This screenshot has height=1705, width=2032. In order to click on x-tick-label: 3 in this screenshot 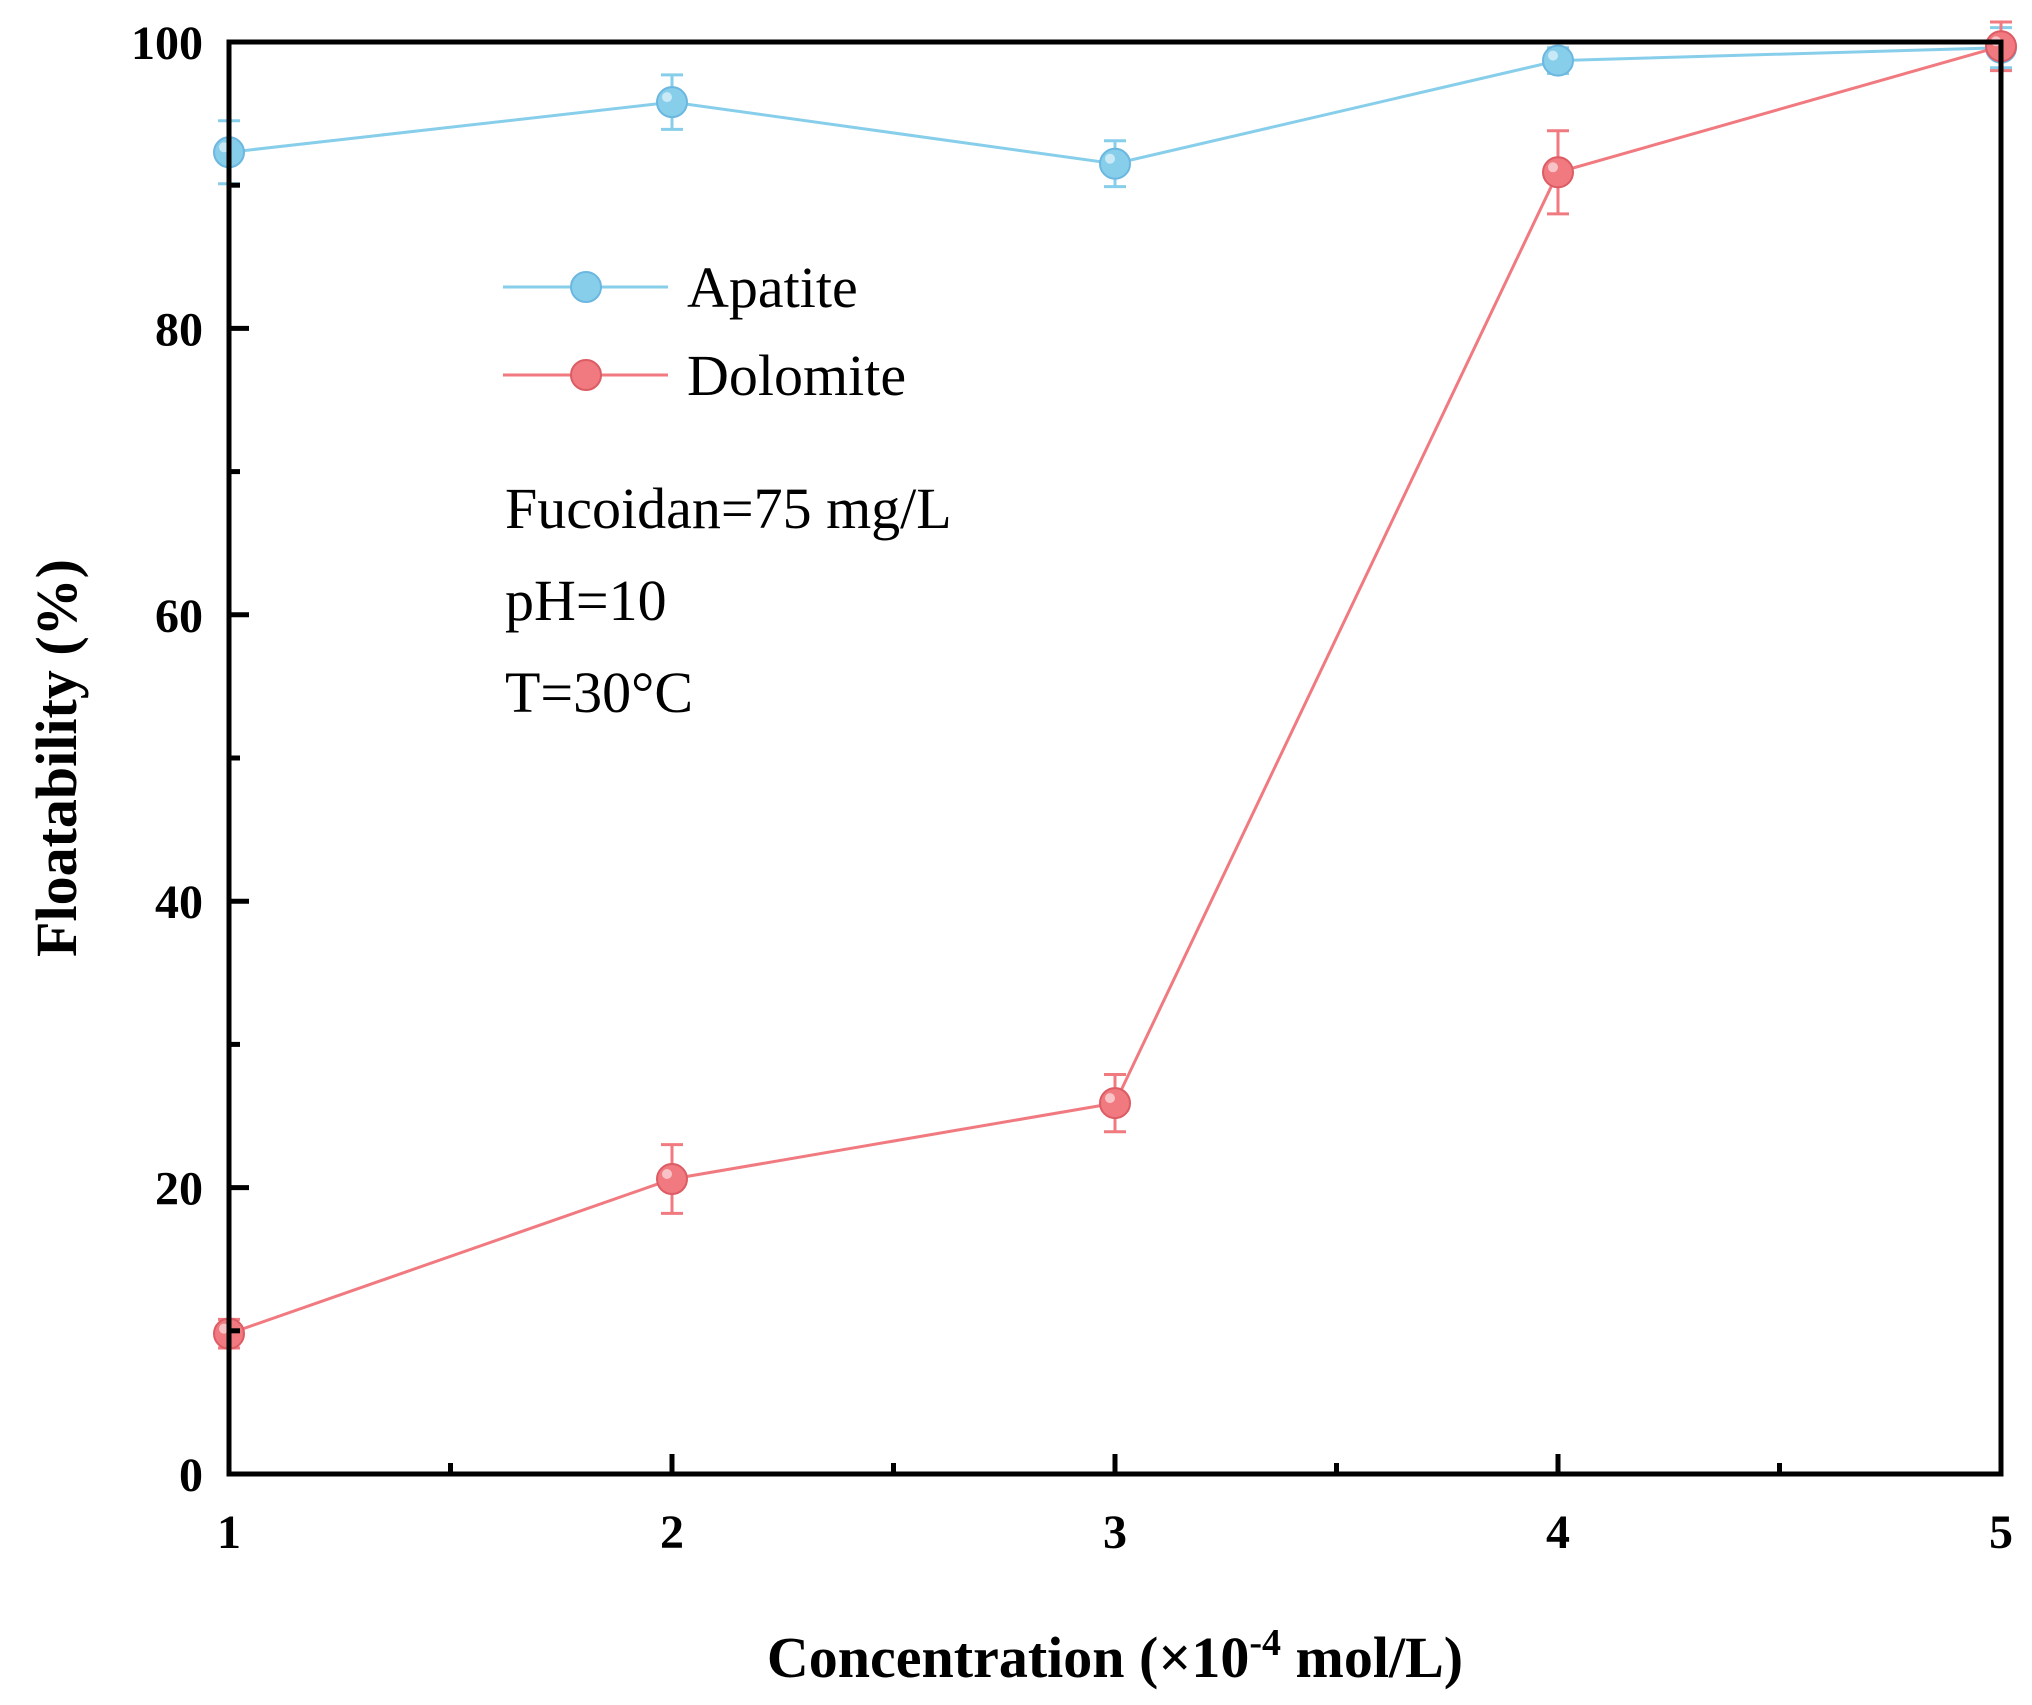, I will do `click(1115, 1532)`.